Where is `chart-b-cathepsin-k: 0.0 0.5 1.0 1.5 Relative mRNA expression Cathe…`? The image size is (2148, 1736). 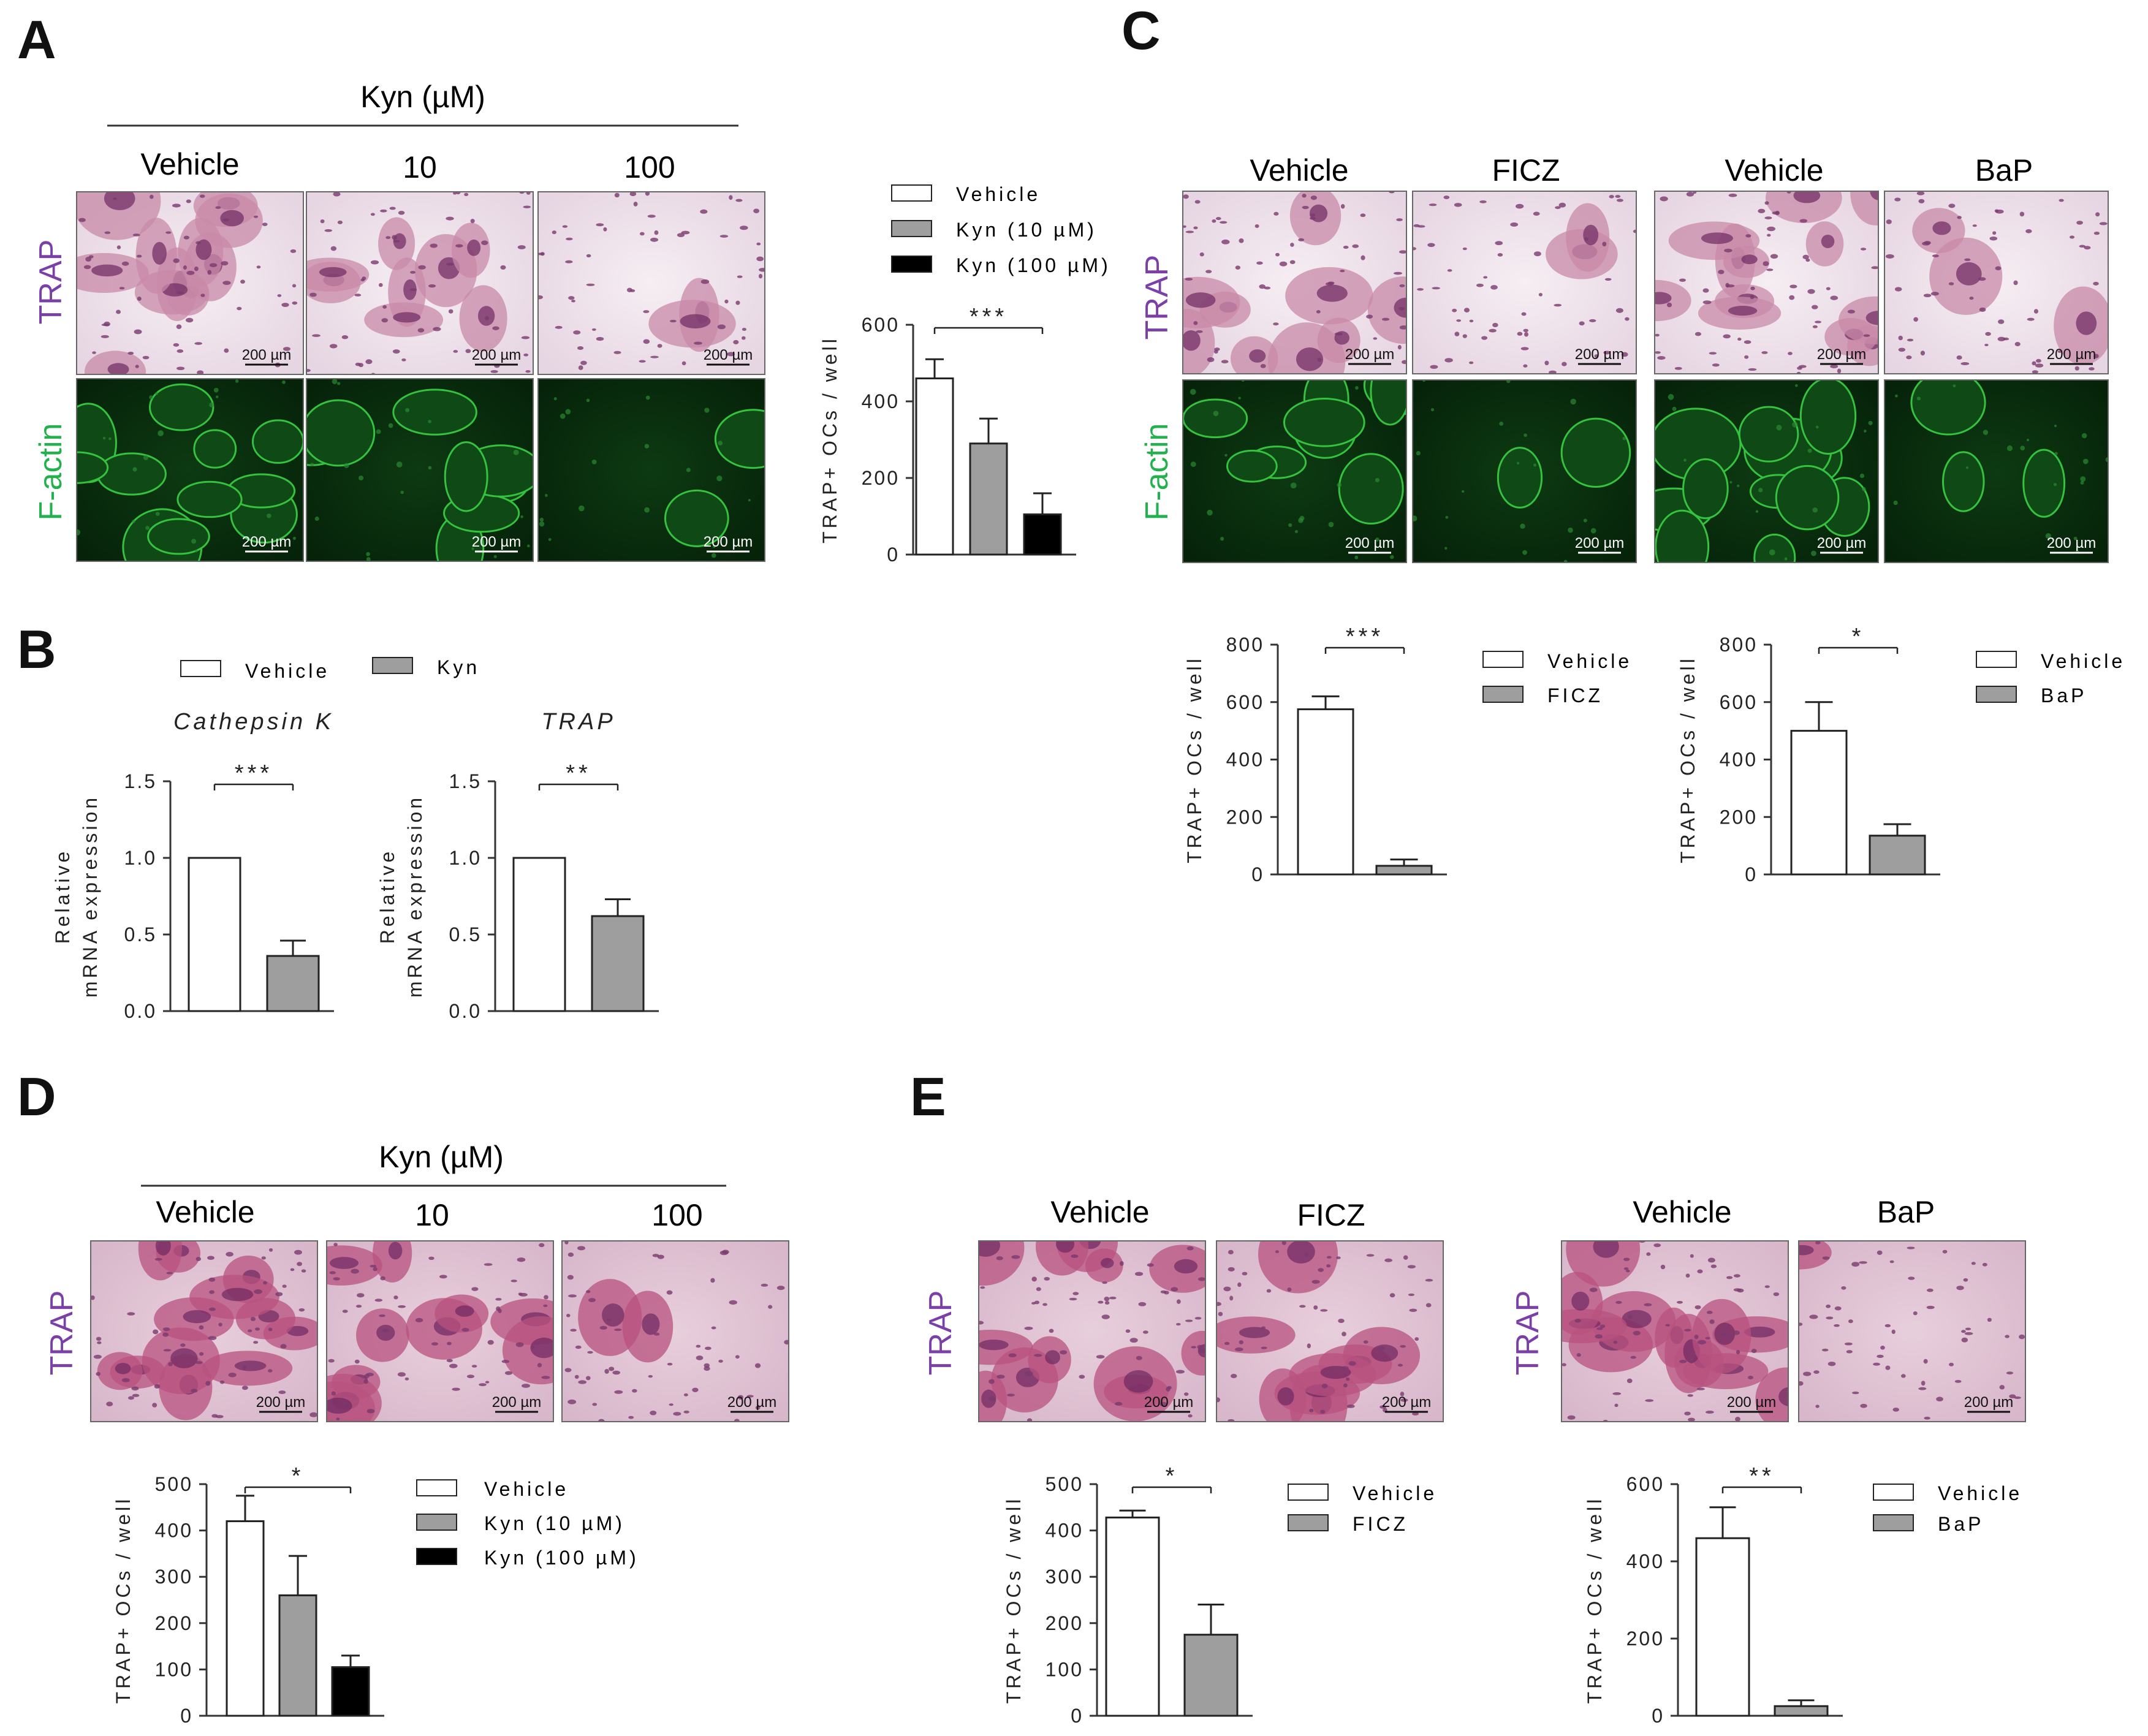
chart-b-cathepsin-k: 0.0 0.5 1.0 1.5 Relative mRNA expression Cathe… is located at coordinates (192, 865).